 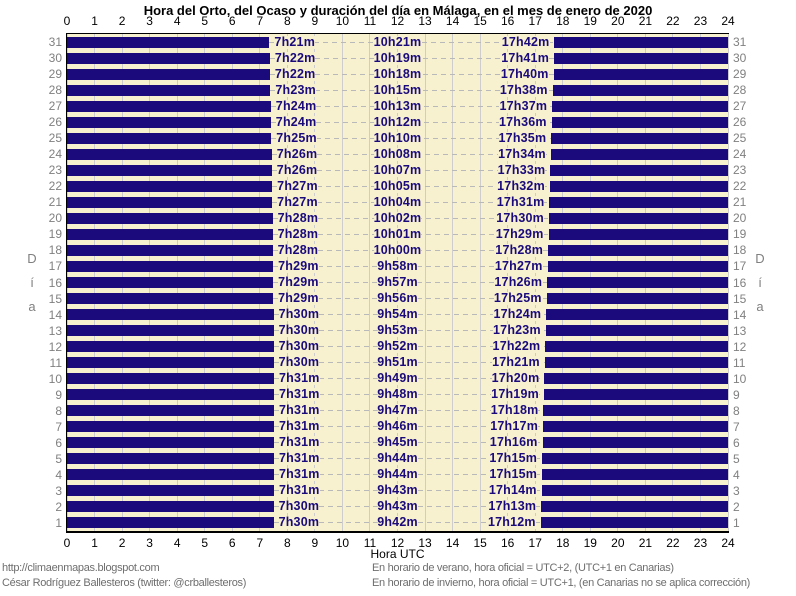 What do you see at coordinates (296, 121) in the screenshot?
I see `sunrise-time-label: 7h24m` at bounding box center [296, 121].